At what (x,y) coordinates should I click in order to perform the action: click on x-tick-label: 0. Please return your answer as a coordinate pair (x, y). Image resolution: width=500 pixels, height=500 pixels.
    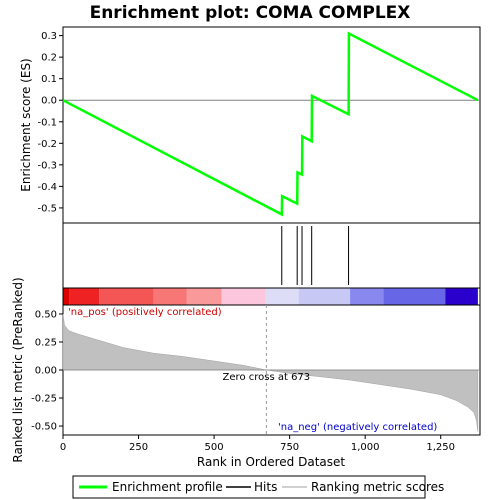
    Looking at the image, I should click on (63, 447).